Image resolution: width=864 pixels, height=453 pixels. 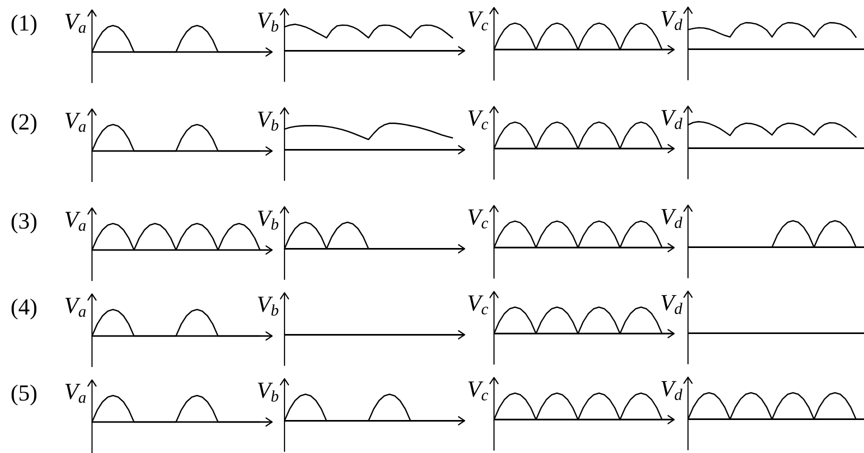 What do you see at coordinates (24, 309) in the screenshot?
I see `chart-title: (4)` at bounding box center [24, 309].